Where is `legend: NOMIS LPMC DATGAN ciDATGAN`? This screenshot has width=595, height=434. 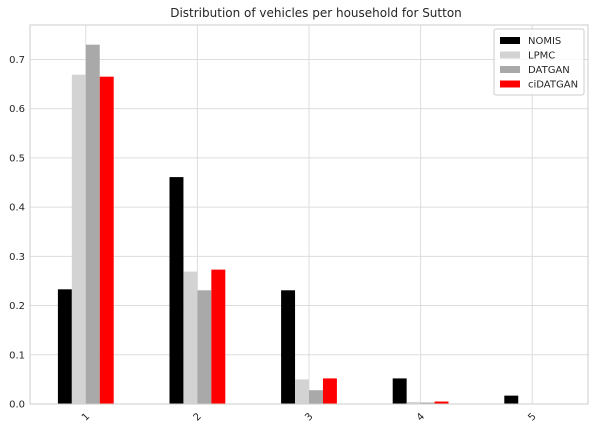 legend: NOMIS LPMC DATGAN ciDATGAN is located at coordinates (539, 62).